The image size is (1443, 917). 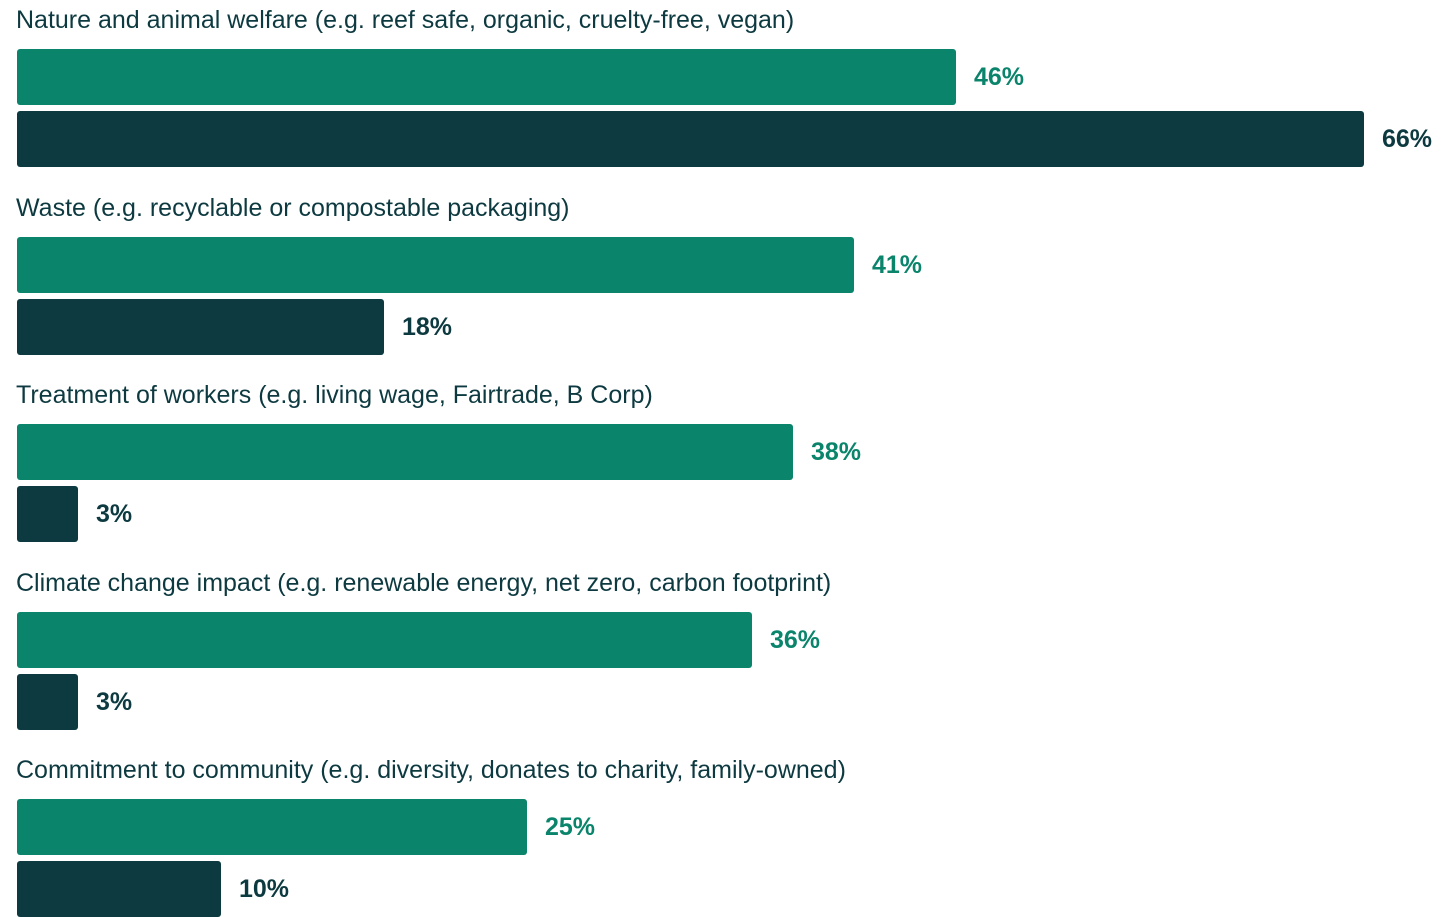 What do you see at coordinates (427, 326) in the screenshot?
I see `bar-value-label: 18%` at bounding box center [427, 326].